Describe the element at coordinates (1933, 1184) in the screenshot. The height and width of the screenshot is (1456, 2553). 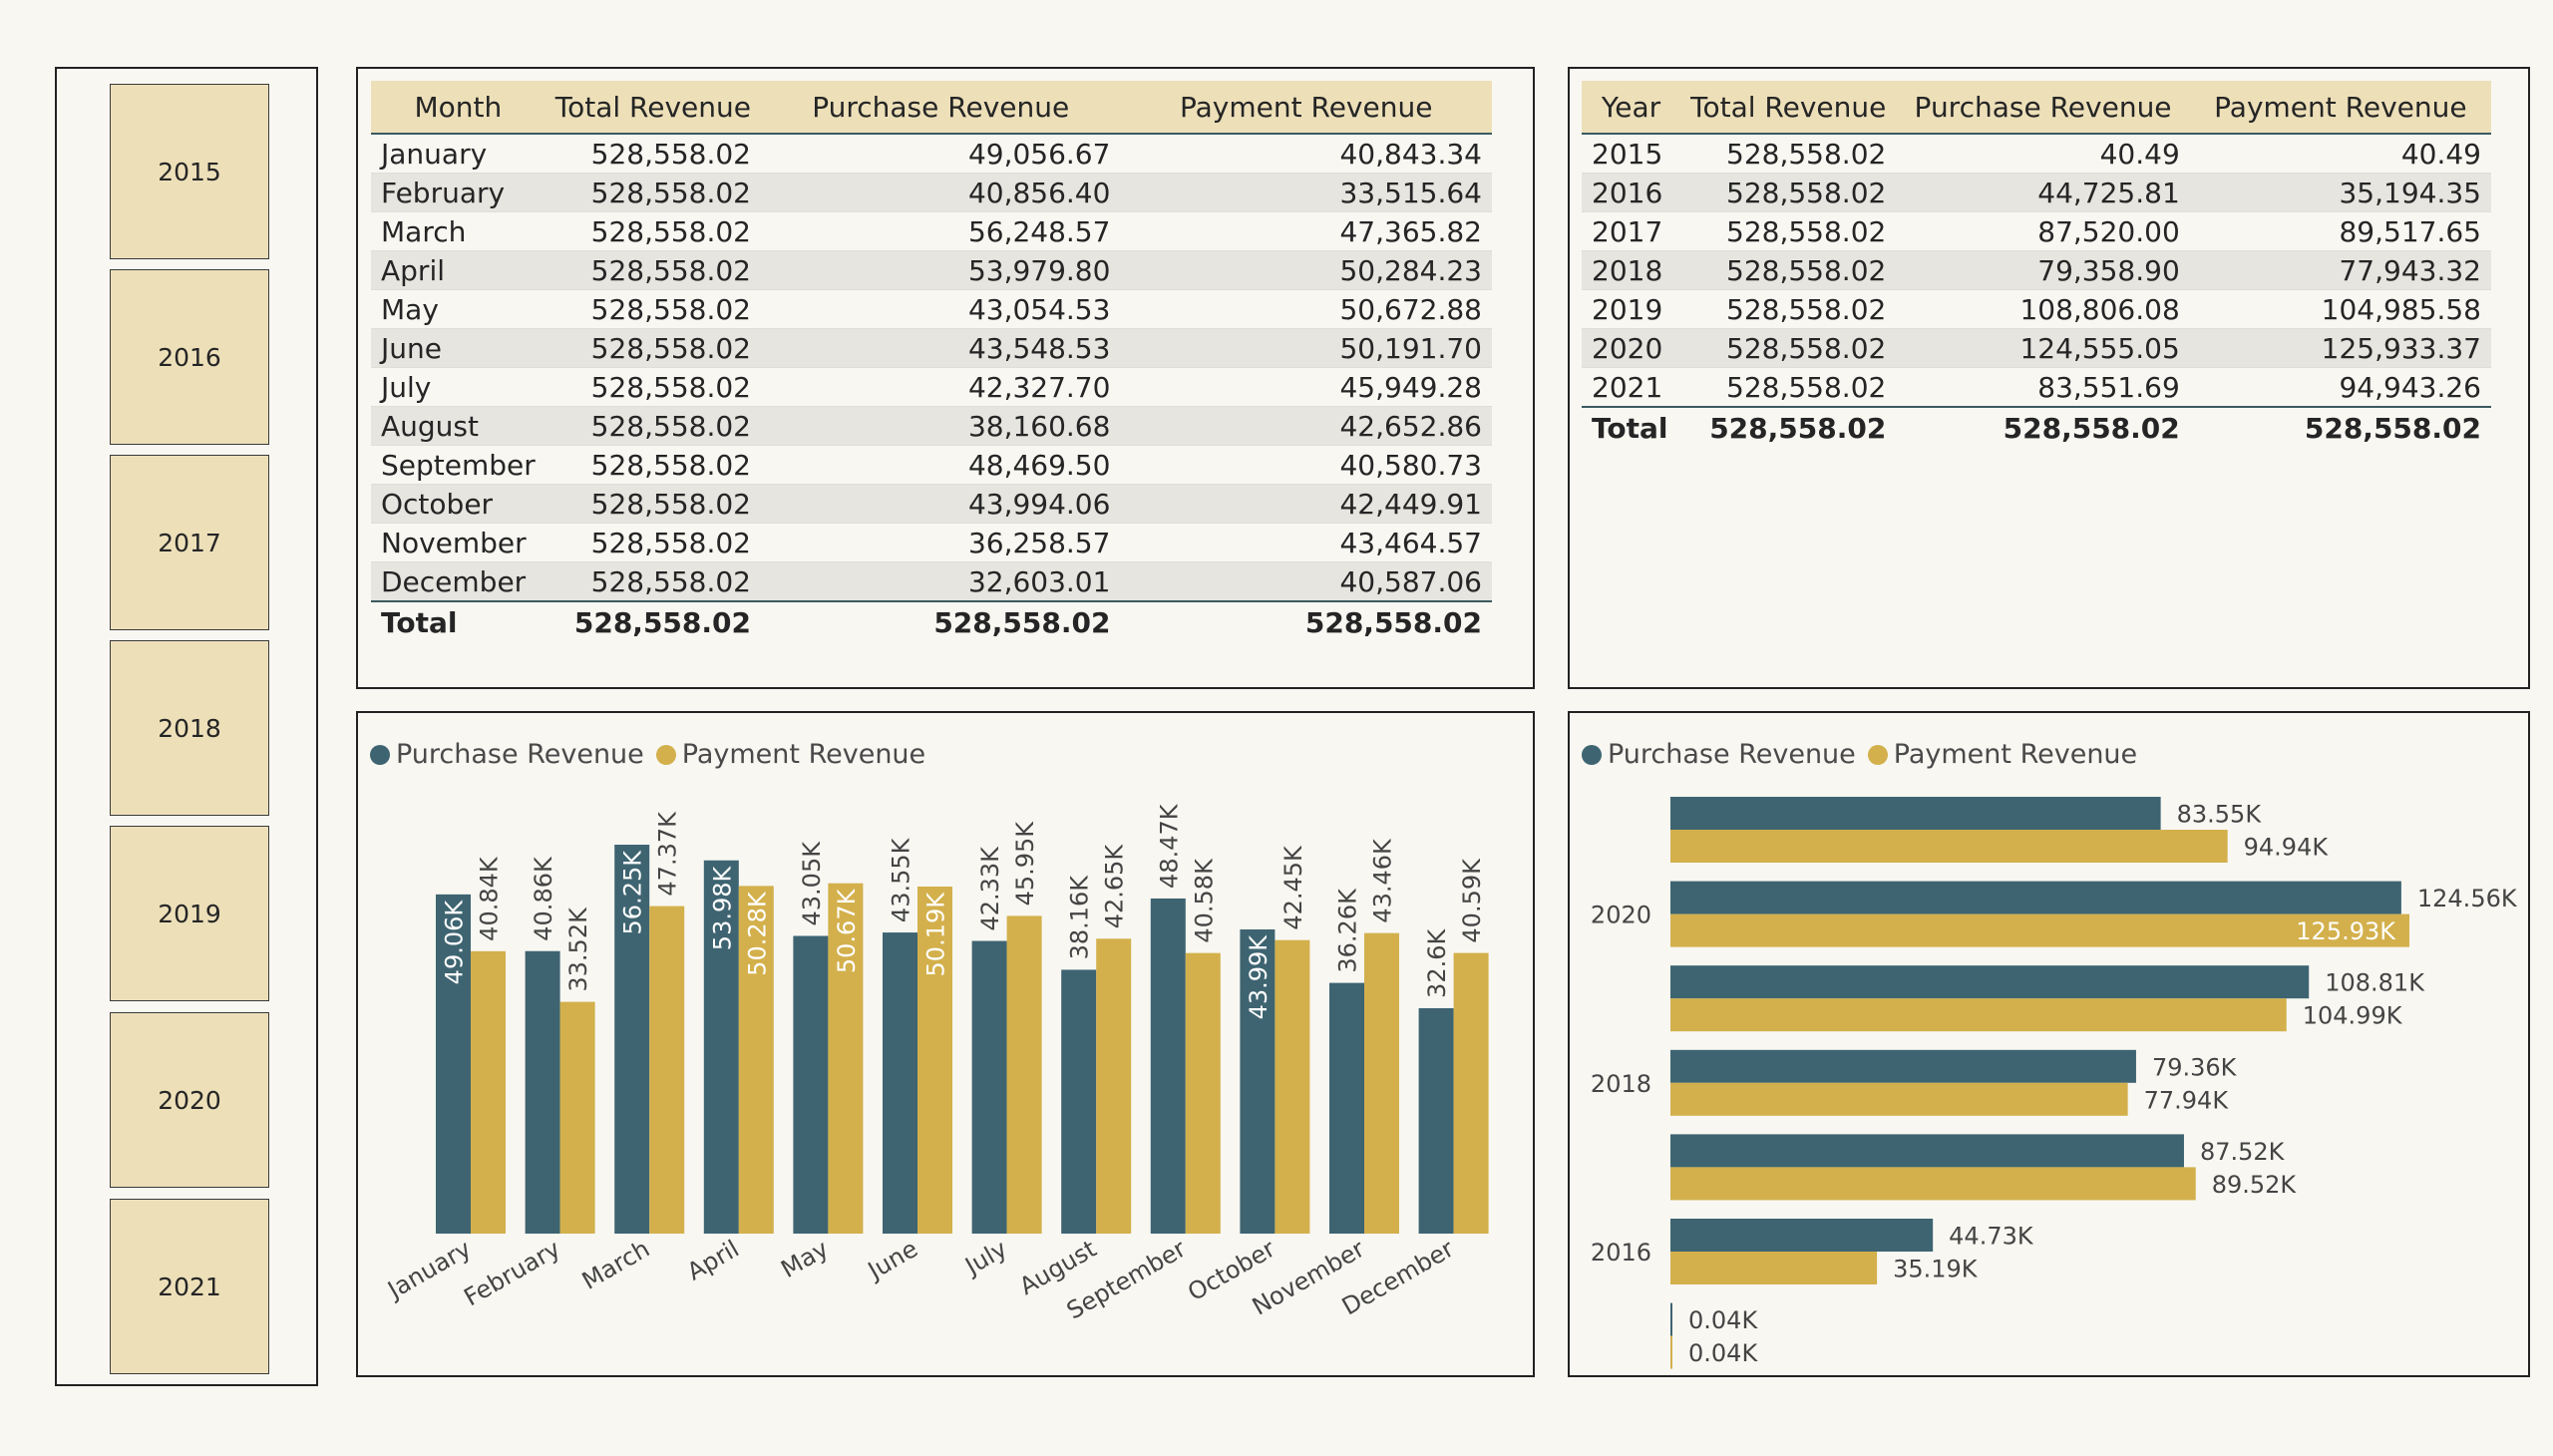
I see `payment-bar-2017` at that location.